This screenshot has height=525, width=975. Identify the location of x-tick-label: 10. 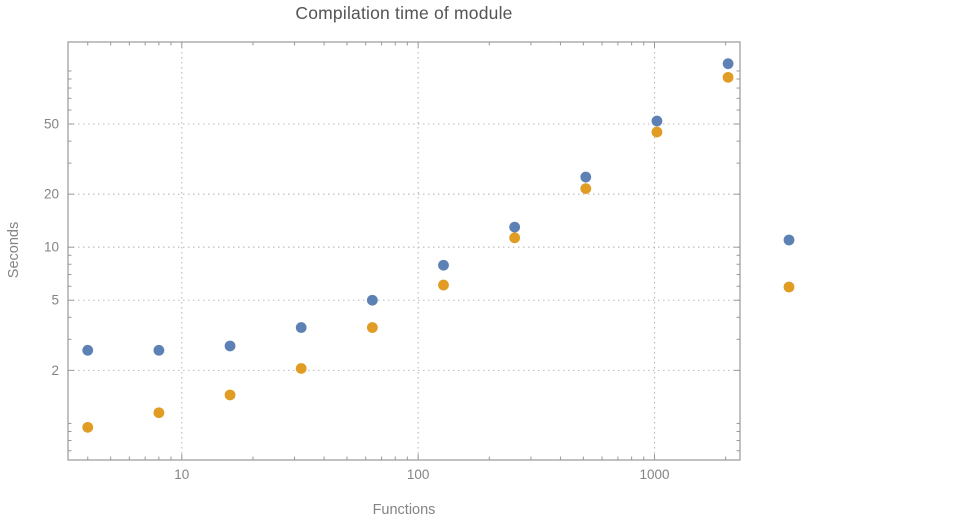
(181, 474).